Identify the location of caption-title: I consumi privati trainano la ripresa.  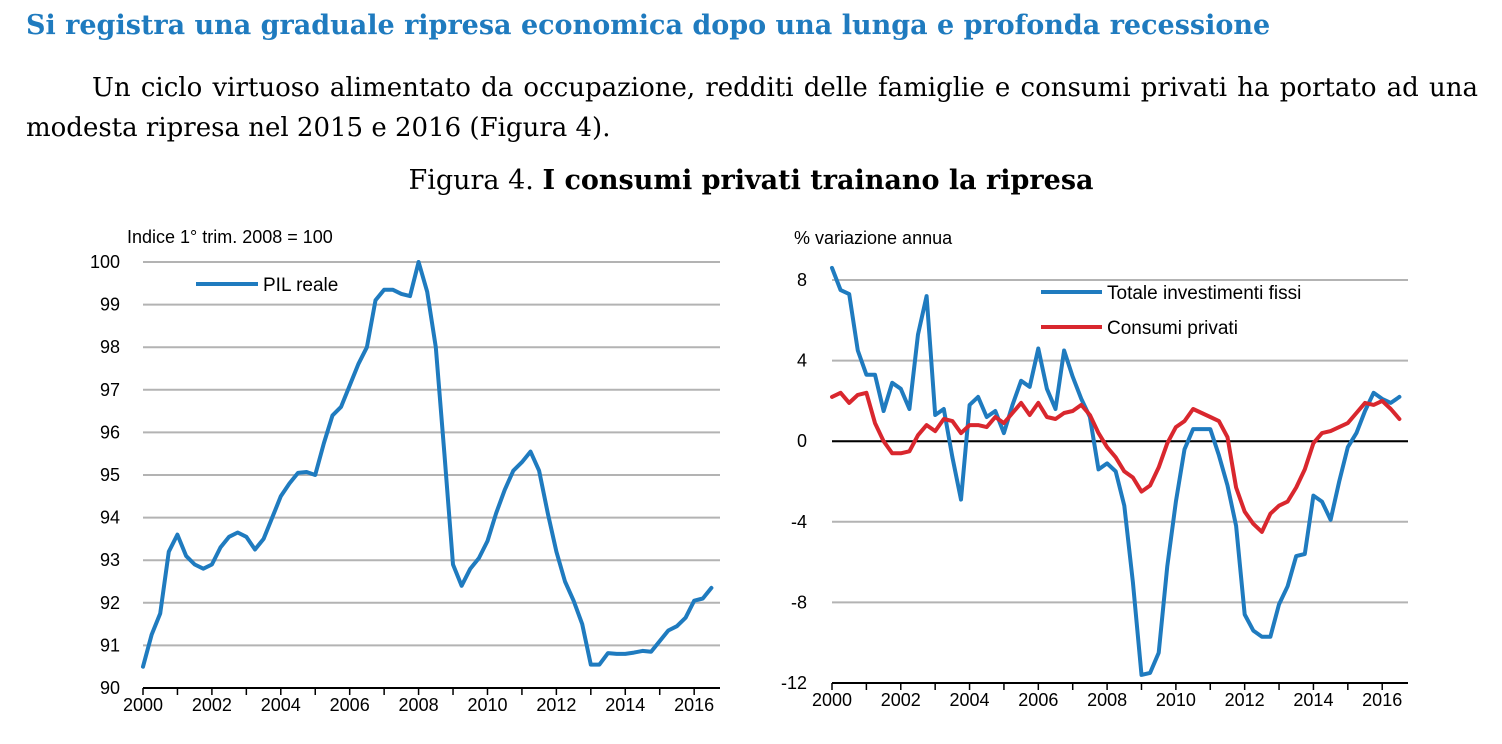
(818, 180).